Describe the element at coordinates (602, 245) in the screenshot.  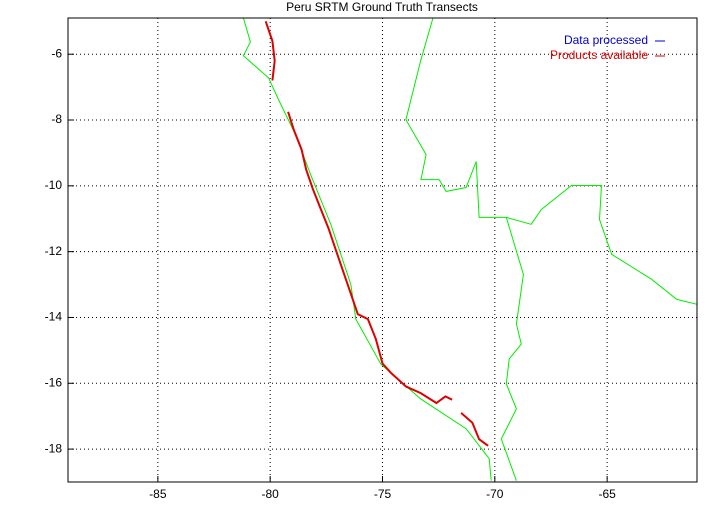
I see `outline` at that location.